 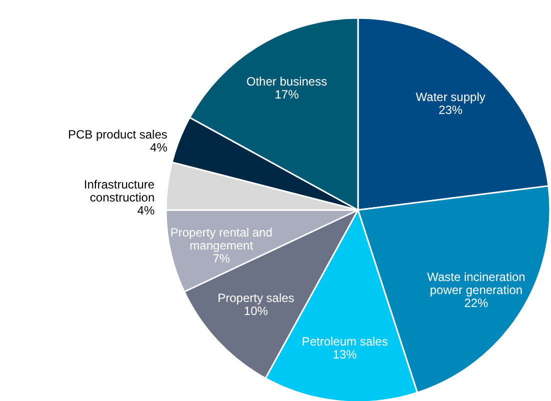 What do you see at coordinates (451, 97) in the screenshot?
I see `slice-label: Water supply` at bounding box center [451, 97].